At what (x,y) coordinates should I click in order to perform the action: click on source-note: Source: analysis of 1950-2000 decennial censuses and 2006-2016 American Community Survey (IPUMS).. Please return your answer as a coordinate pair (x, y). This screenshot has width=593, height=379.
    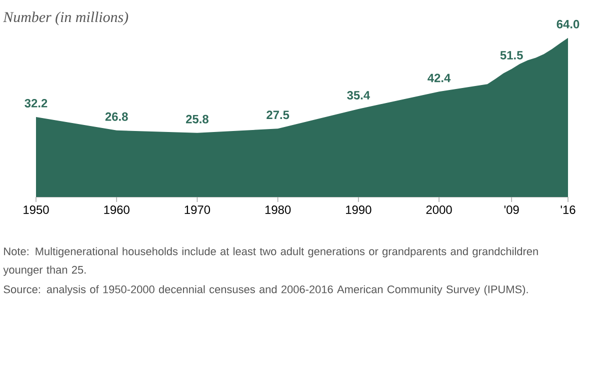
    Looking at the image, I should click on (266, 290).